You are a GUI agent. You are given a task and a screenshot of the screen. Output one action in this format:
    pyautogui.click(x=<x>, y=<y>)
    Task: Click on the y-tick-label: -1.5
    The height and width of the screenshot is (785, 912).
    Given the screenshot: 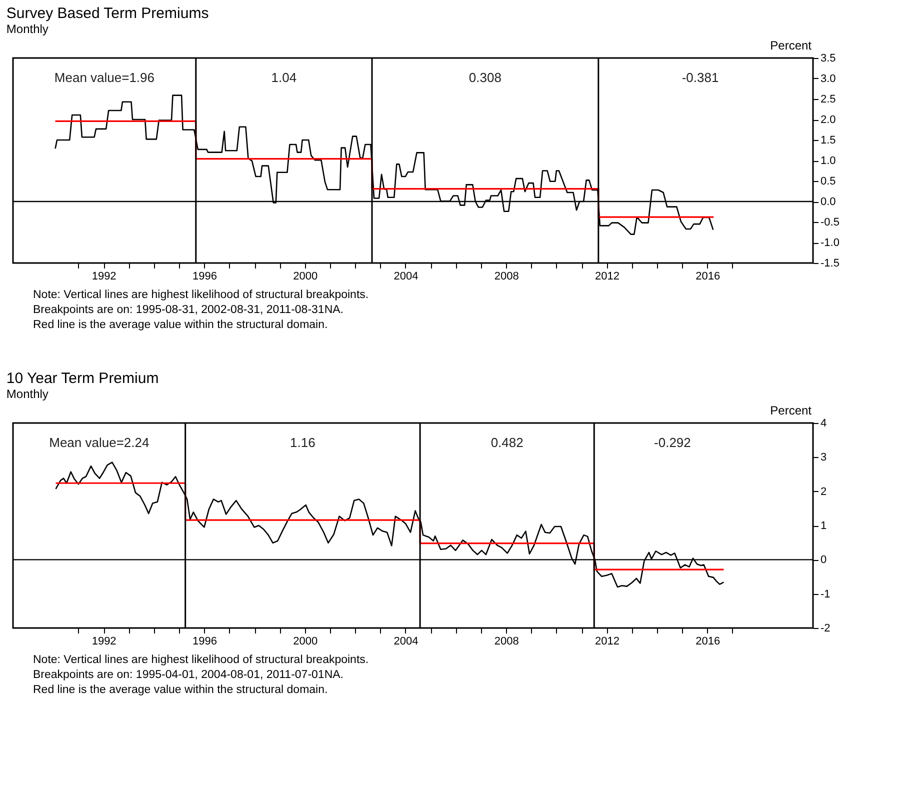 What is the action you would take?
    pyautogui.click(x=830, y=264)
    